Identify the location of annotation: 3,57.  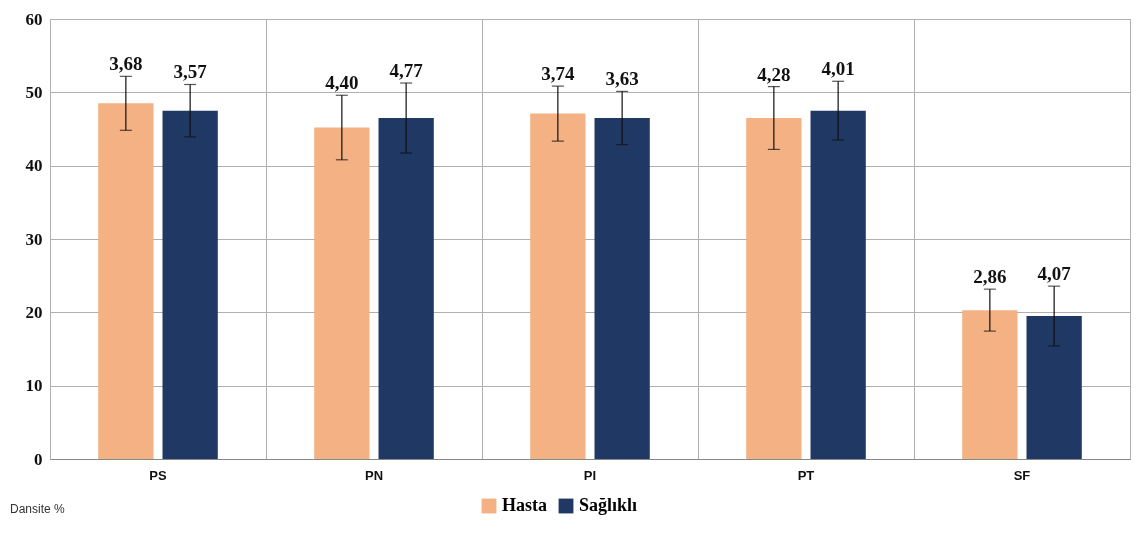
(190, 72).